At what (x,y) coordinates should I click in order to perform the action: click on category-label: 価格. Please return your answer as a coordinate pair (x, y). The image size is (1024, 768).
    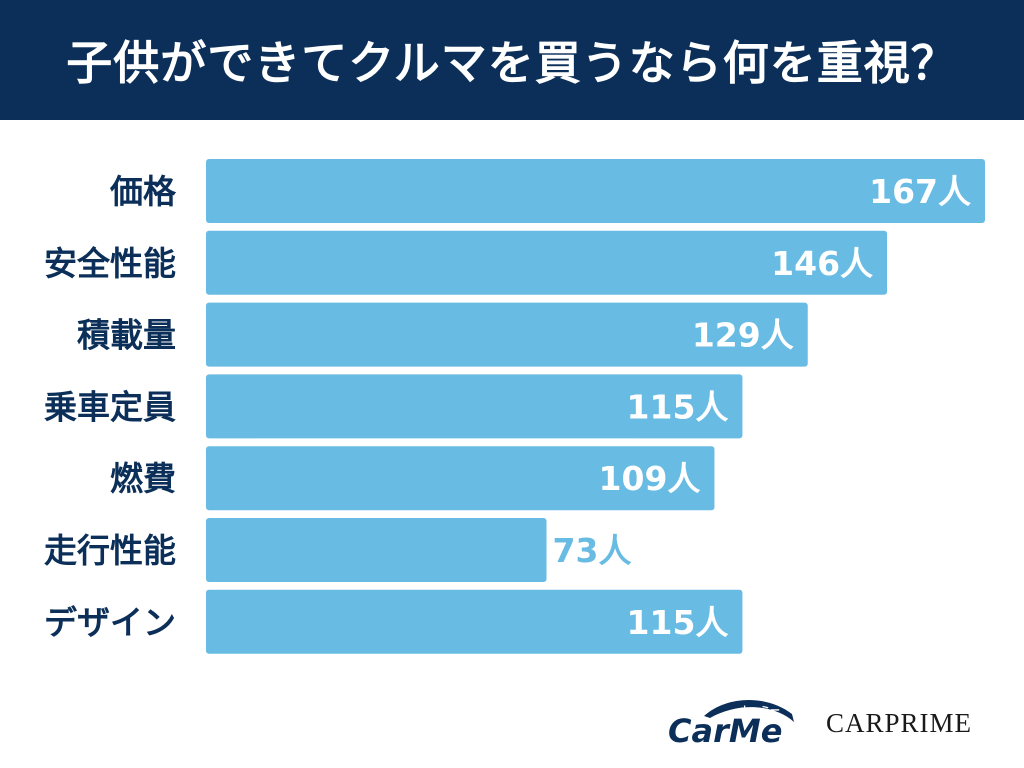
    Looking at the image, I should click on (143, 191).